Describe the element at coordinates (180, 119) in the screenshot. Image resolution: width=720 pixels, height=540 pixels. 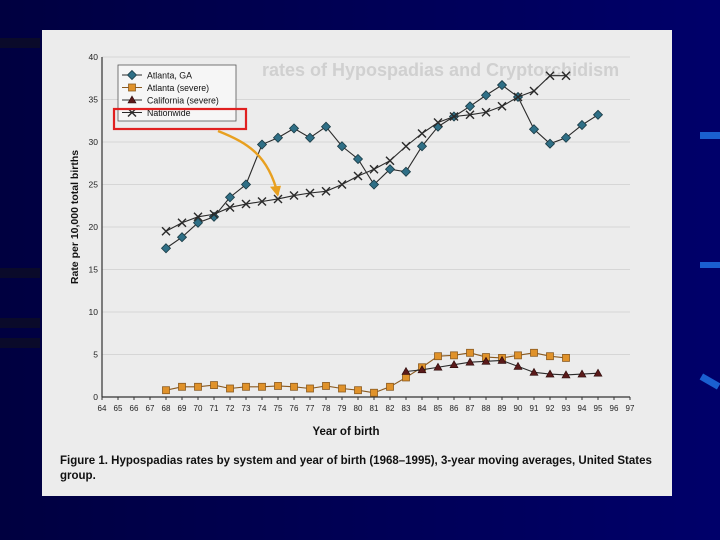
I see `highlight-box` at that location.